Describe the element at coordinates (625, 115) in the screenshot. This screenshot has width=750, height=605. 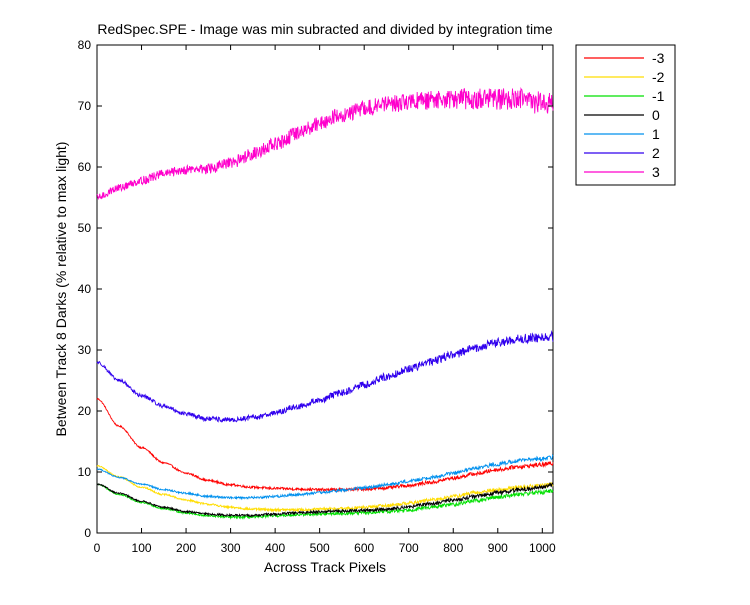
I see `legend: -3 -2 -1 0 1 2 3` at that location.